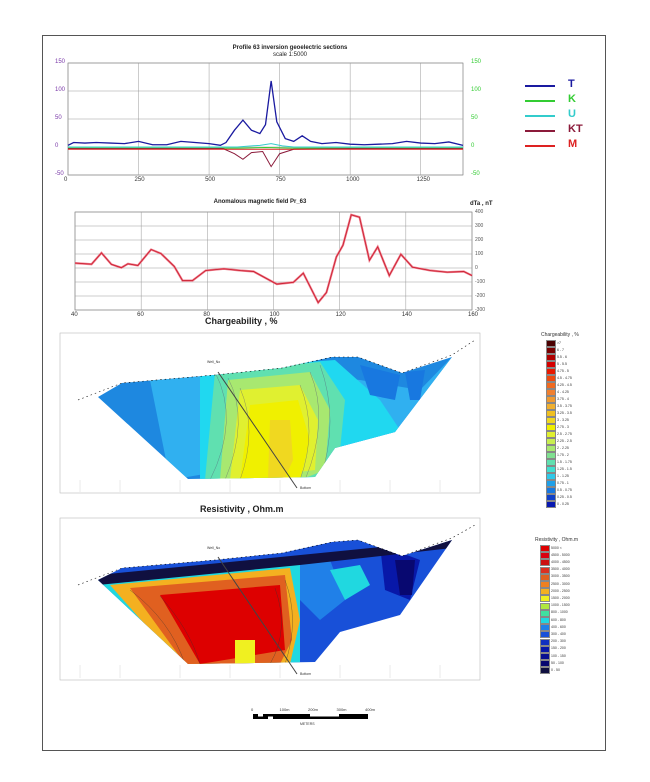 This screenshot has height=782, width=650. Describe the element at coordinates (563, 370) in the screenshot. I see `legend-label: 4.75 - 5` at that location.